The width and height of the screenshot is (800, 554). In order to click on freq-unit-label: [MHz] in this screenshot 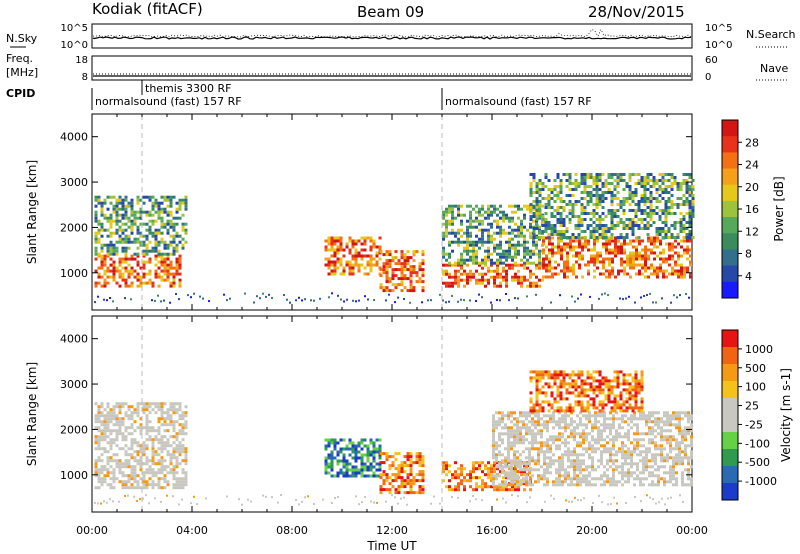, I will do `click(22, 72)`.